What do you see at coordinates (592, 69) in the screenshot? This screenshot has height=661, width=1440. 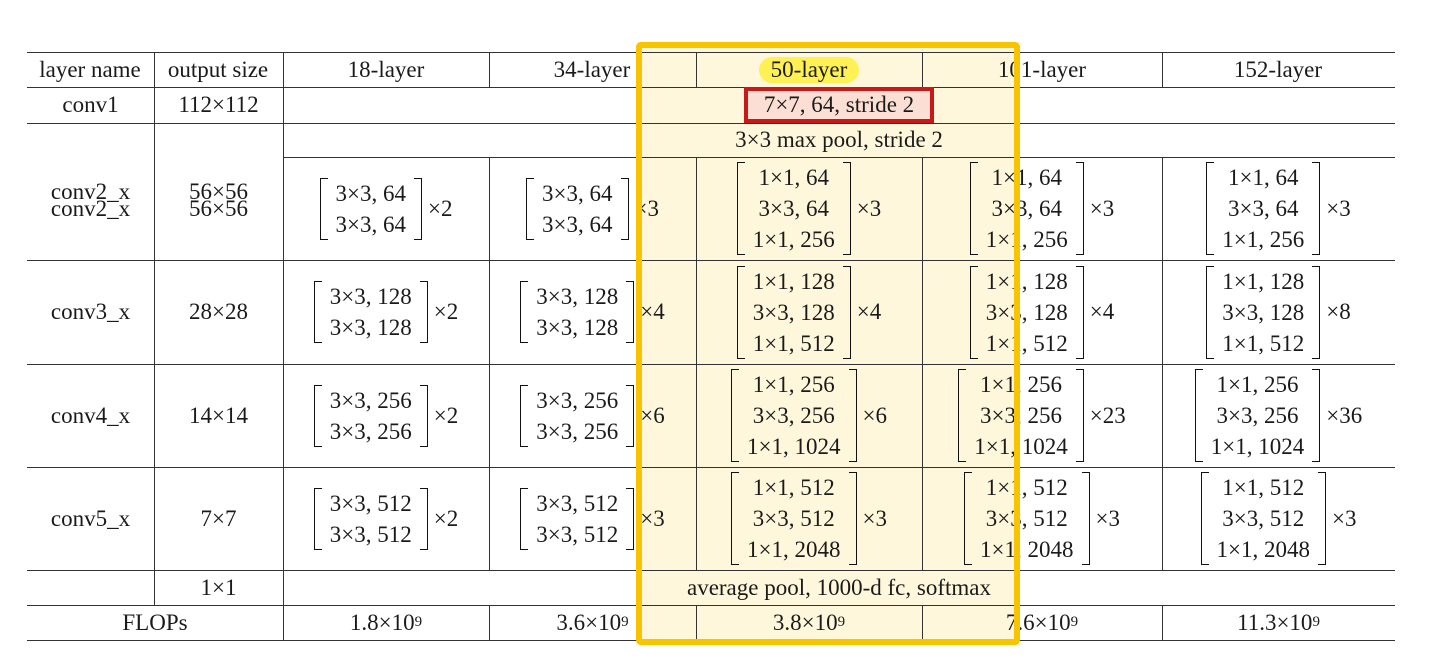 I see `column-header-label: 34-layer` at bounding box center [592, 69].